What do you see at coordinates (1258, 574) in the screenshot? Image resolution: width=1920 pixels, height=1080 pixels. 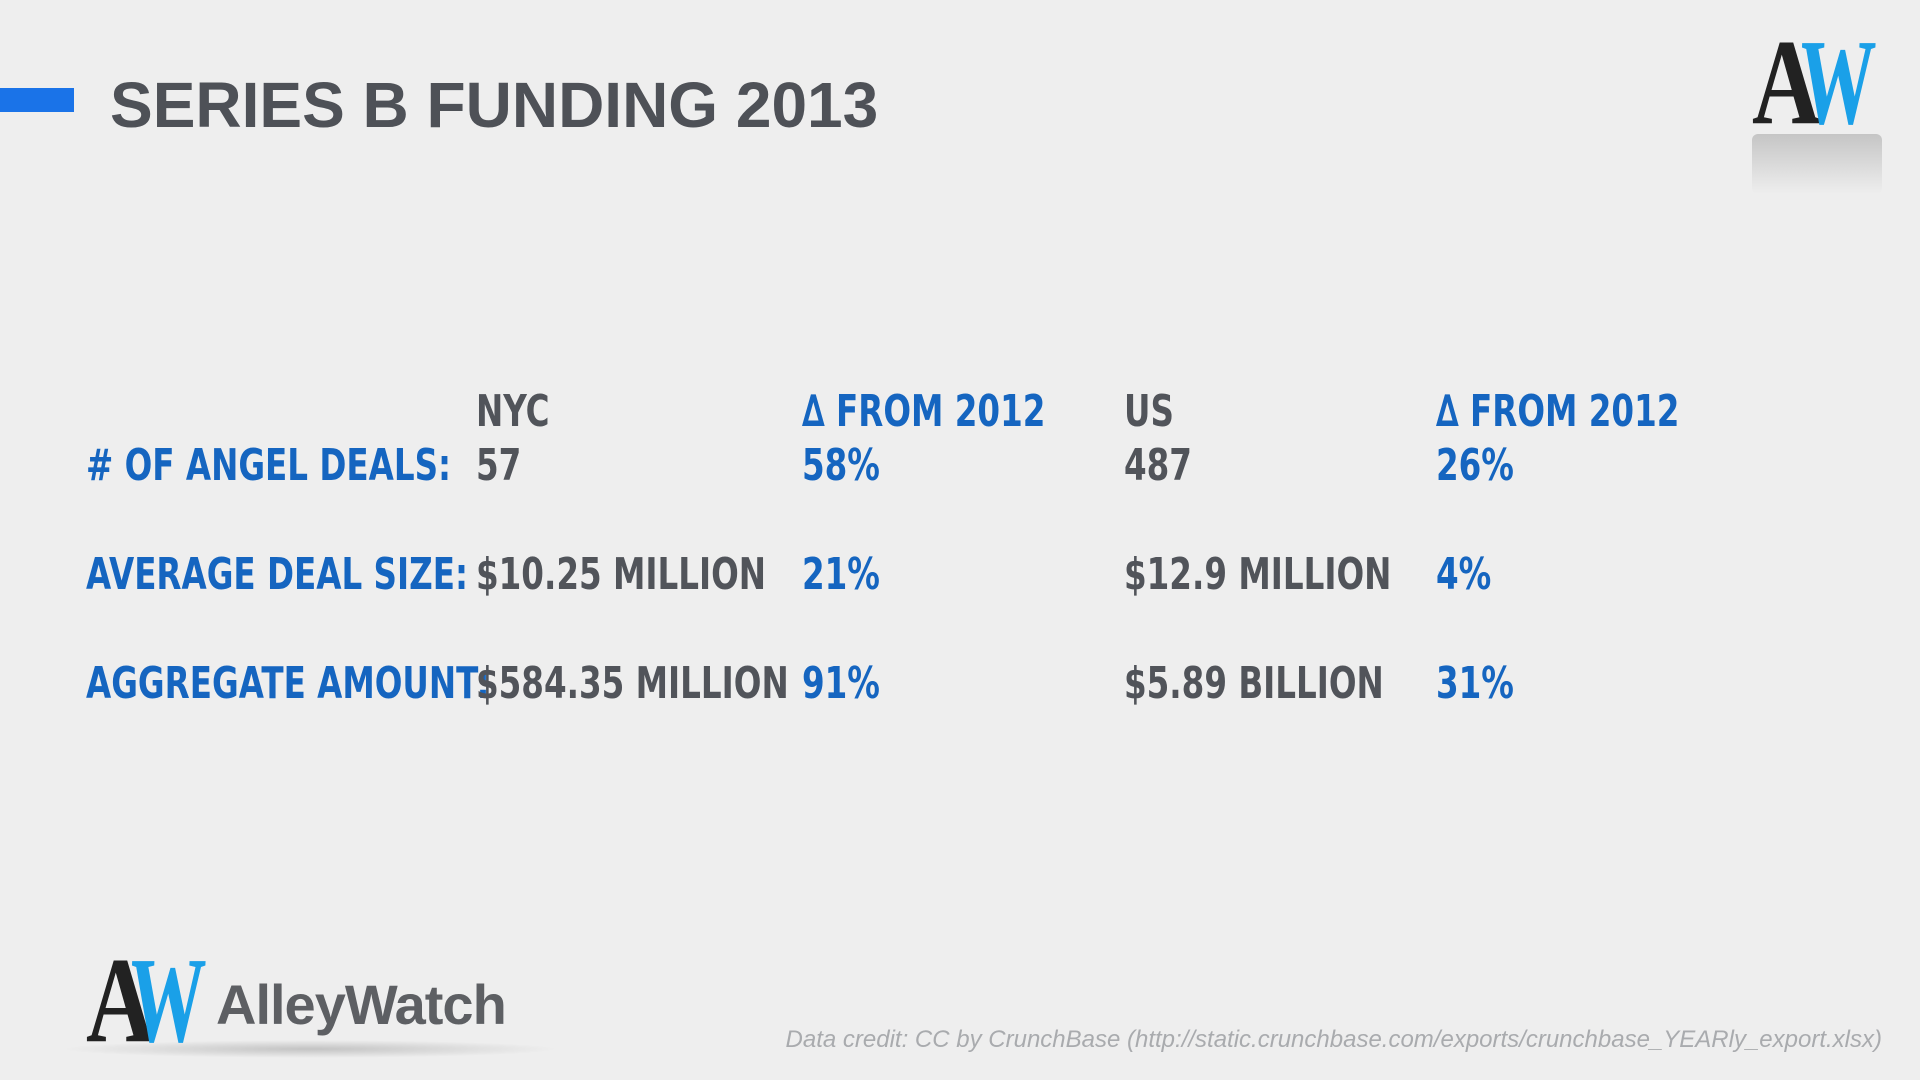 I see `us-average-deal-size: $12.9 MILLION` at bounding box center [1258, 574].